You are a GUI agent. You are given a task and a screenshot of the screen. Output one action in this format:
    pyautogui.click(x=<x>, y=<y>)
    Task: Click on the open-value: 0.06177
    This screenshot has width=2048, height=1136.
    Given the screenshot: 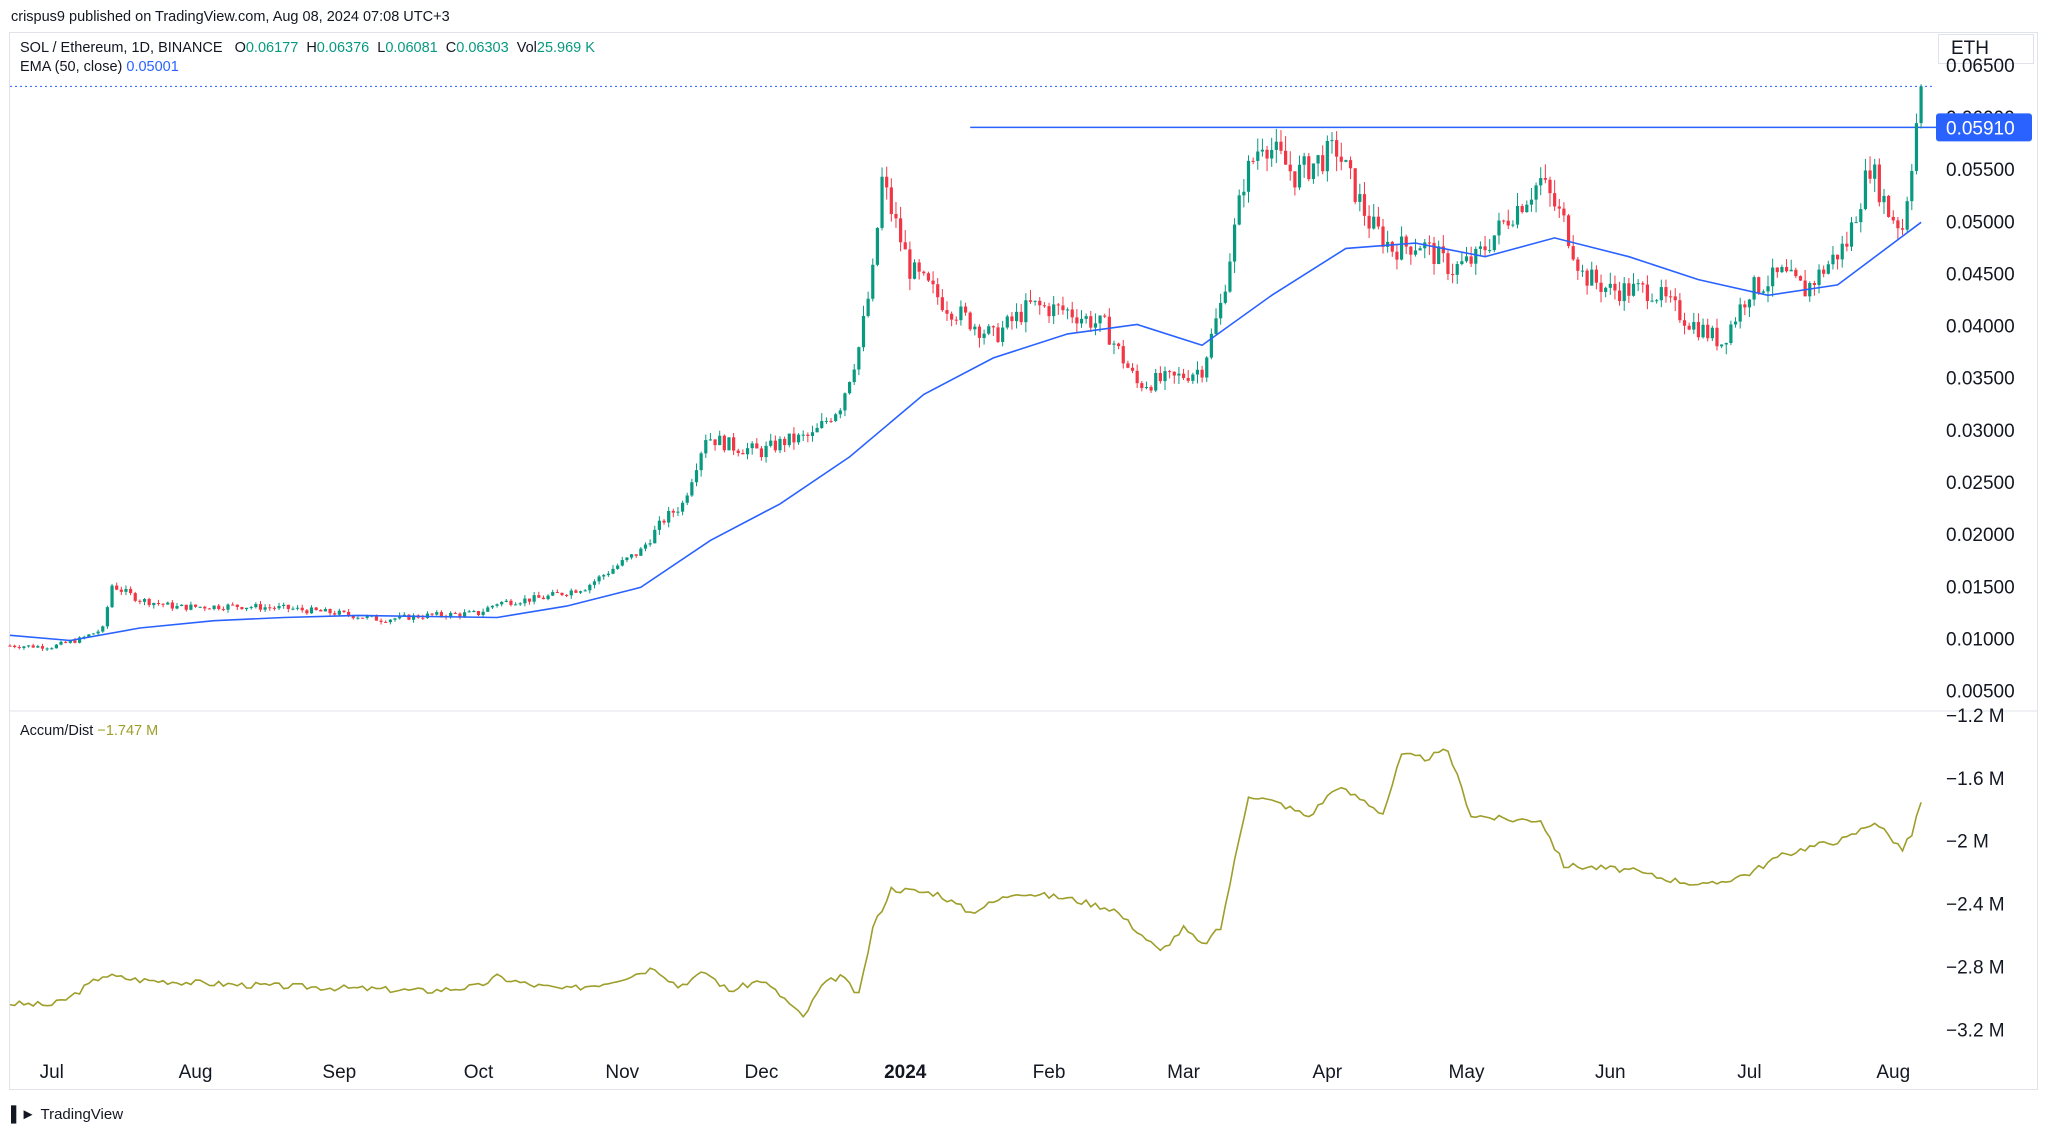 What is the action you would take?
    pyautogui.click(x=272, y=48)
    